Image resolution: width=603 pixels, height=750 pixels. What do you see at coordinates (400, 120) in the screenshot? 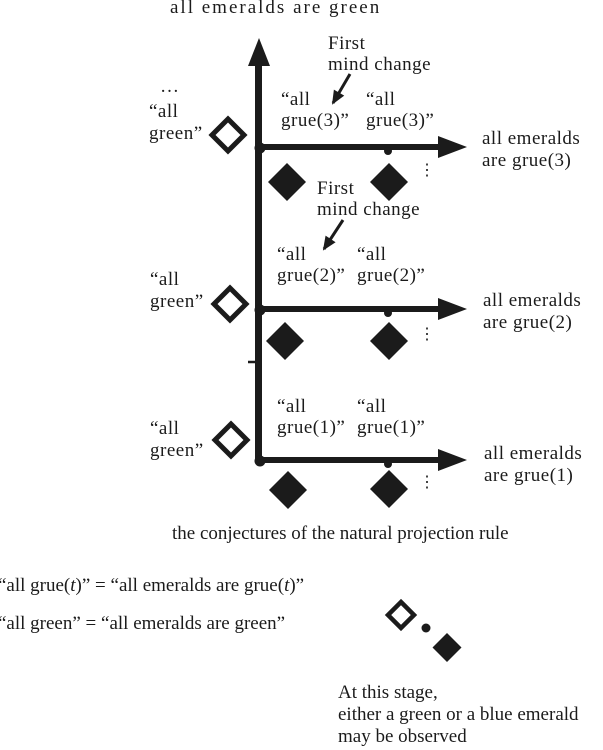
I see `grue3-label-after-line2: grue(3)”` at bounding box center [400, 120].